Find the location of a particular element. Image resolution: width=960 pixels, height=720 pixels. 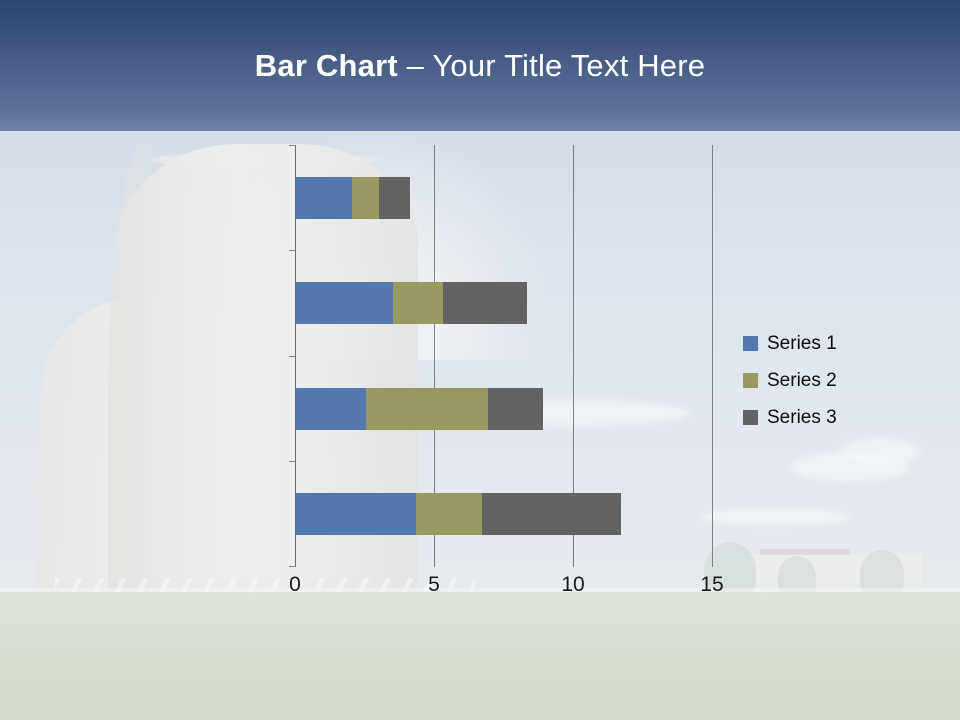

x-tick-label-0: 0 is located at coordinates (295, 584).